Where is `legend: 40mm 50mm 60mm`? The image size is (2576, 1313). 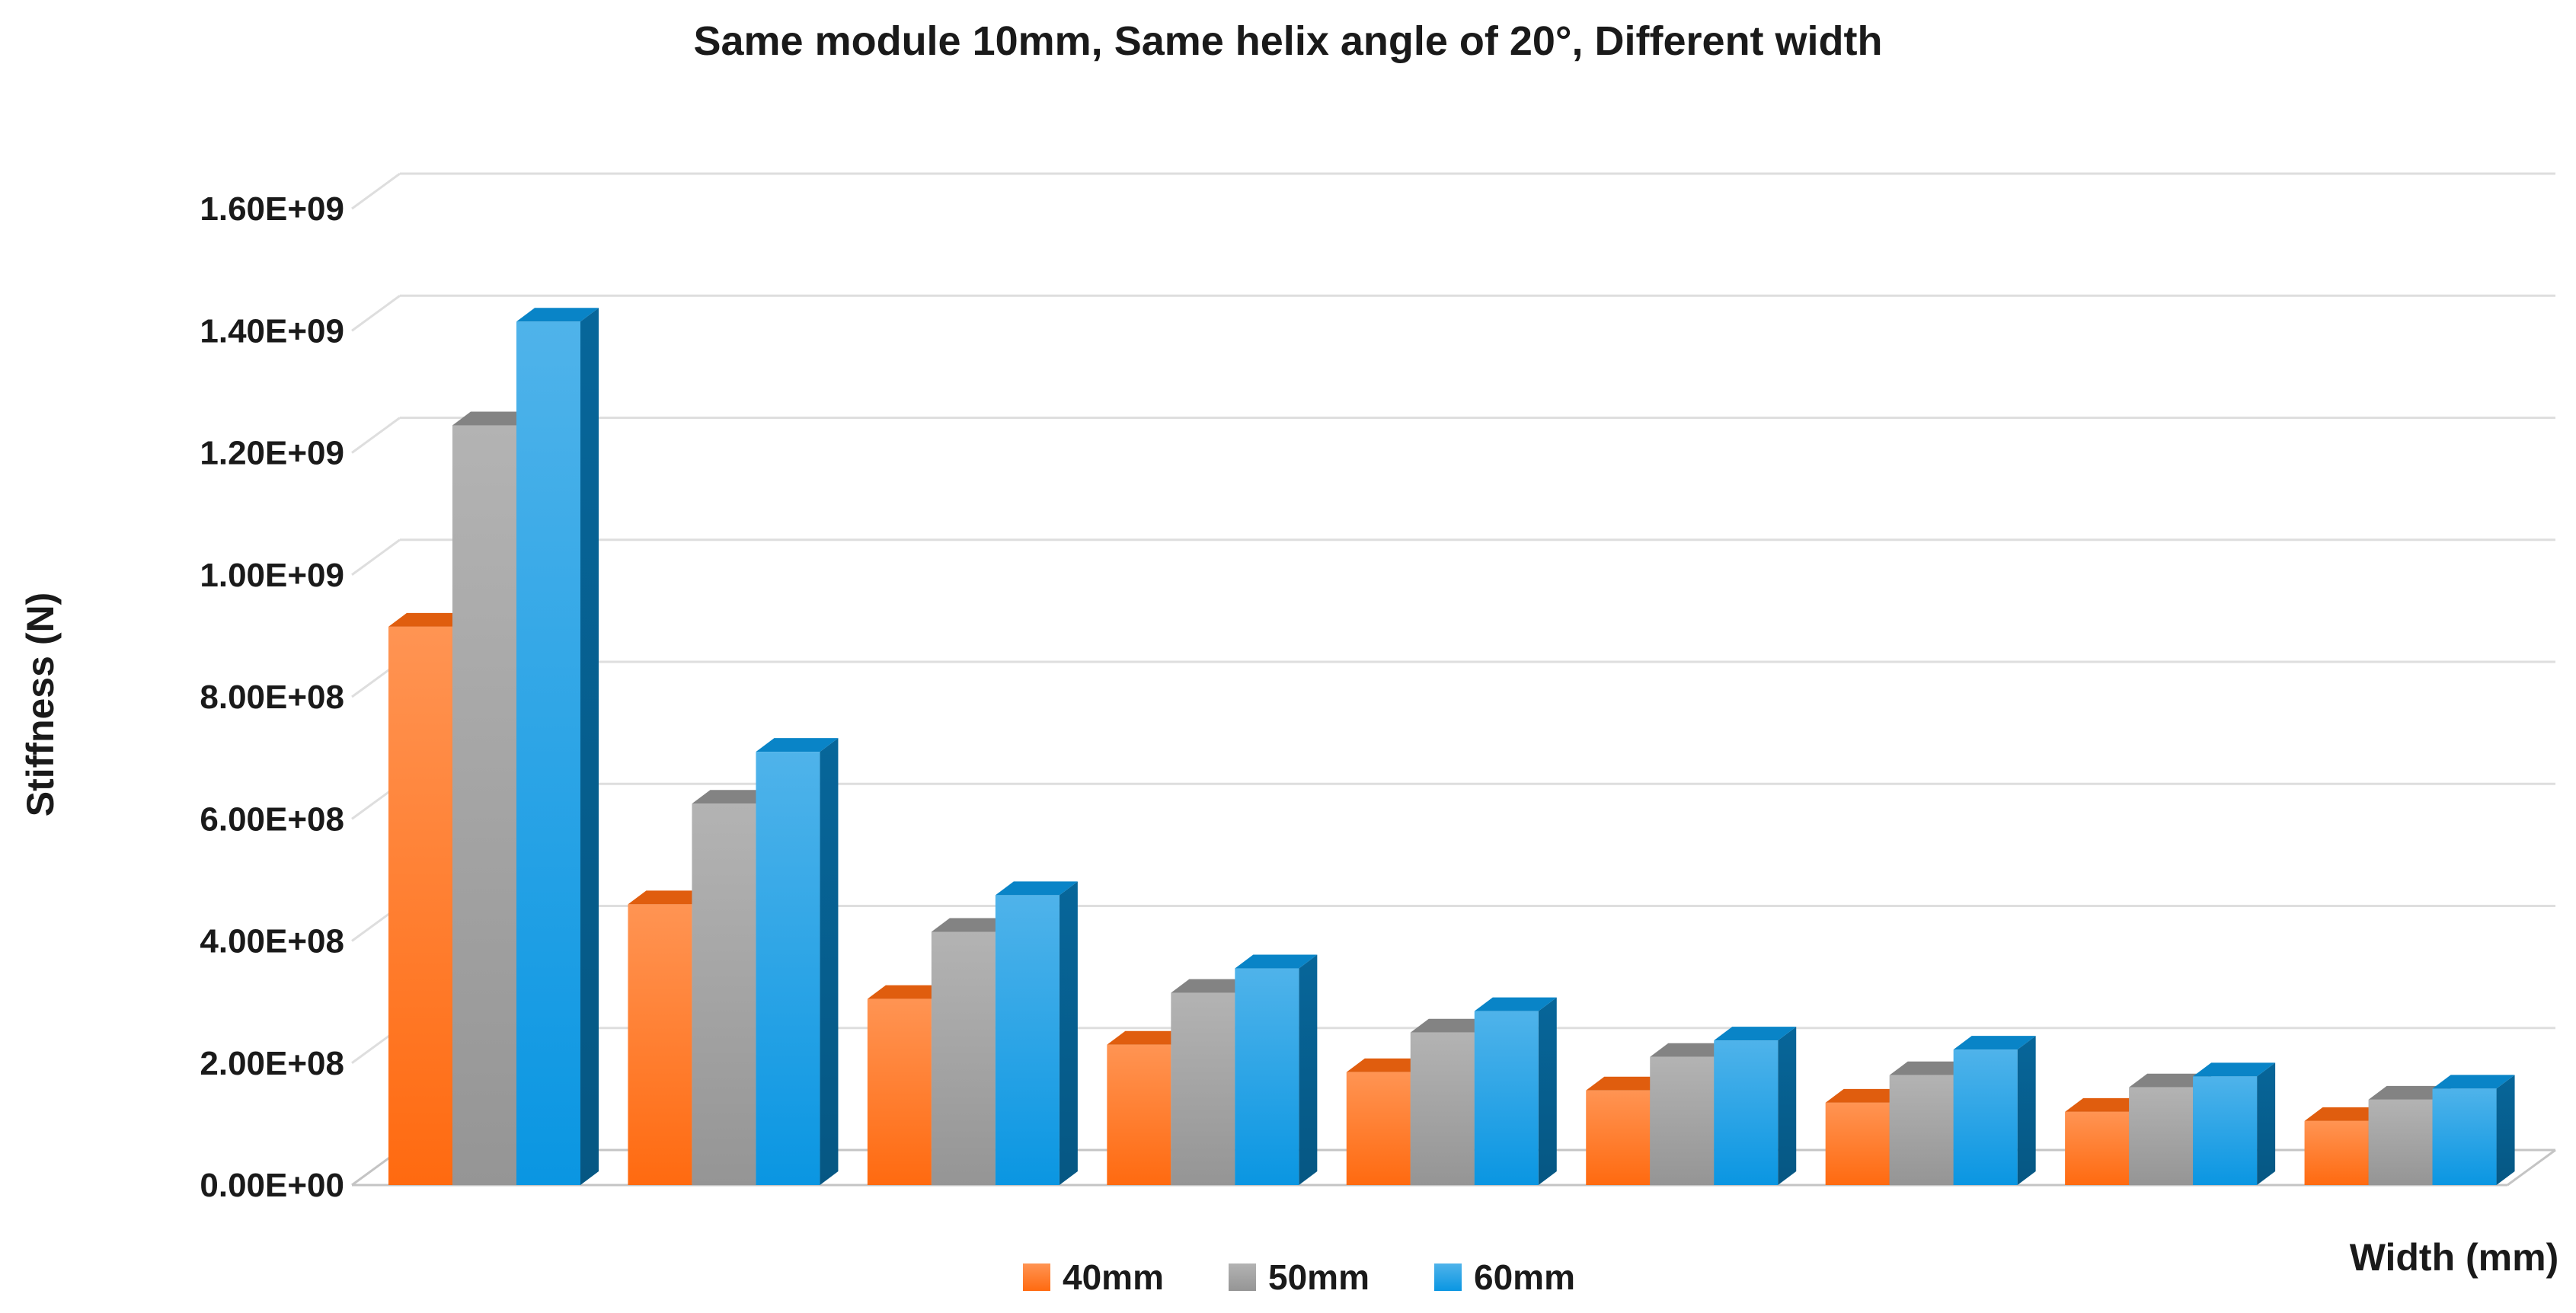 legend: 40mm 50mm 60mm is located at coordinates (1299, 1277).